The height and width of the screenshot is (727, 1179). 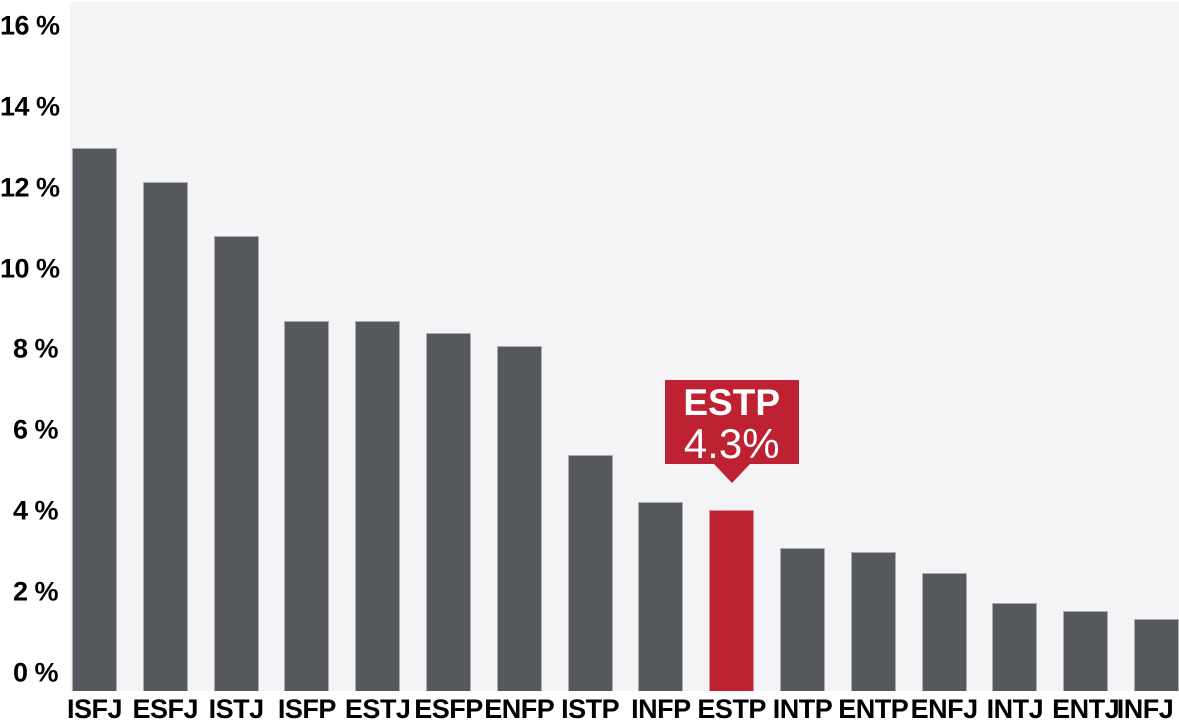 What do you see at coordinates (378, 505) in the screenshot?
I see `bar-estj` at bounding box center [378, 505].